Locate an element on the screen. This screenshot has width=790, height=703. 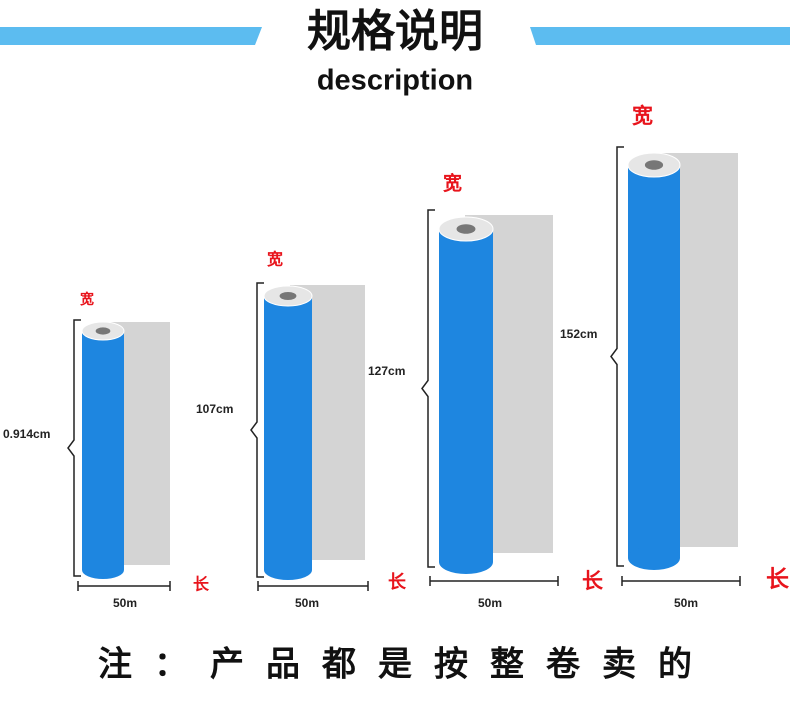
height-label: 0.914cm is located at coordinates (26, 434).